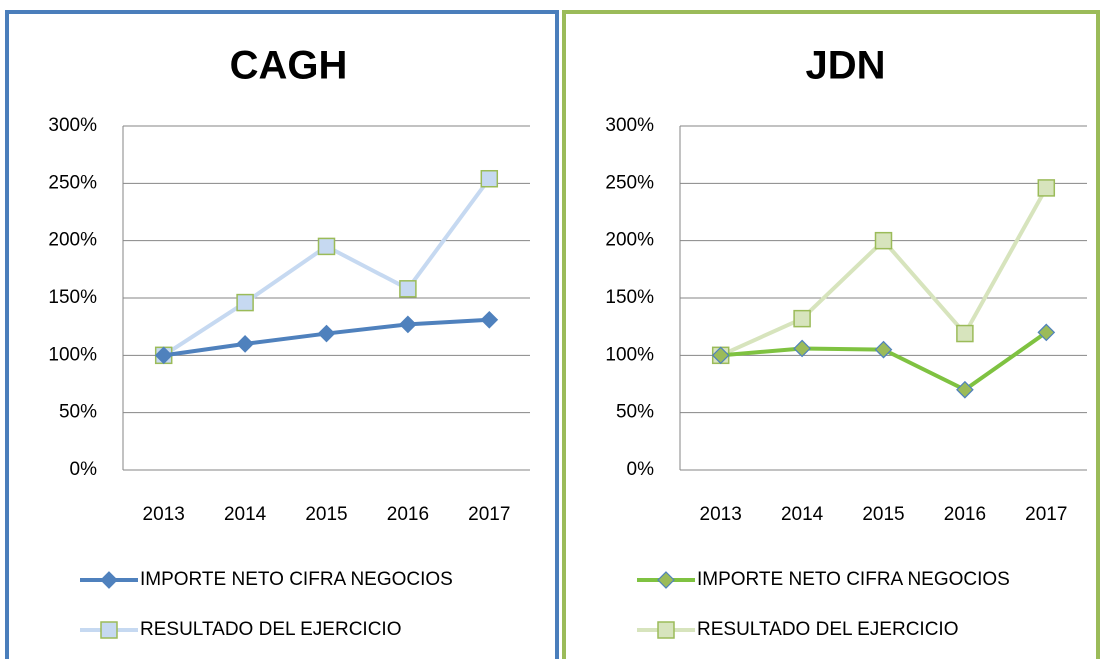 This screenshot has height=659, width=1102. What do you see at coordinates (884, 272) in the screenshot?
I see `series-line` at bounding box center [884, 272].